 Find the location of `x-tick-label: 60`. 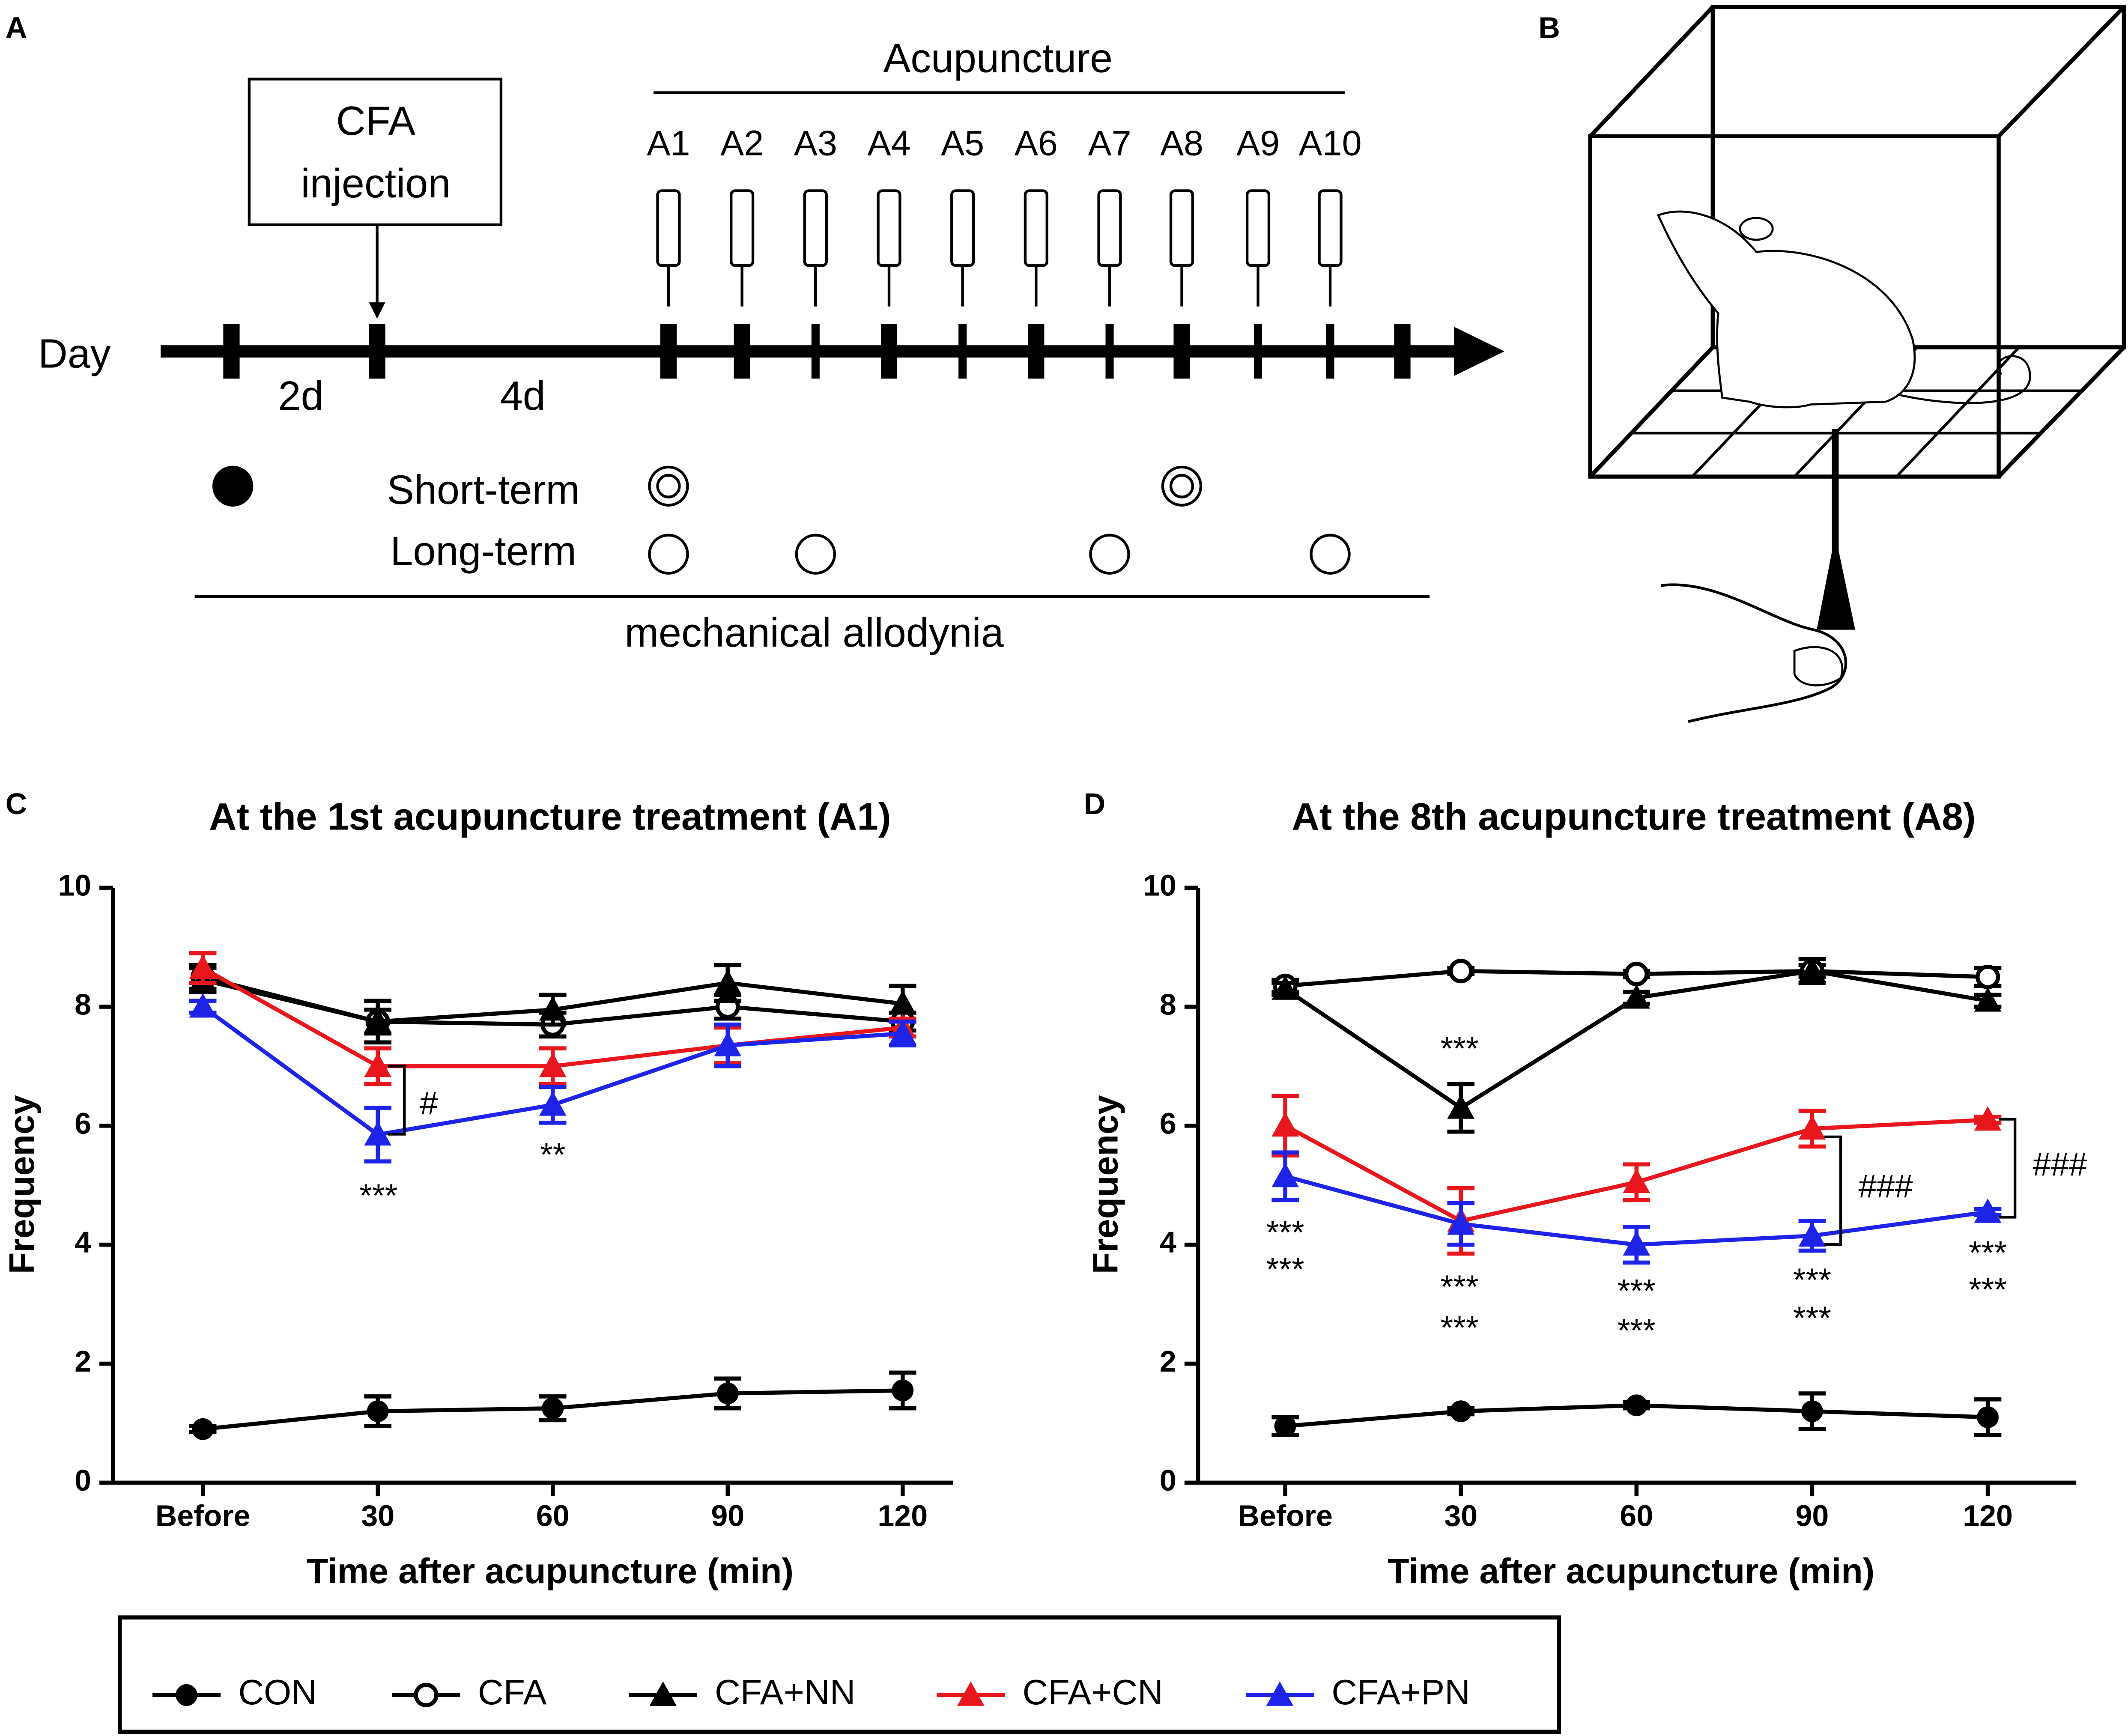

x-tick-label: 60 is located at coordinates (1636, 1516).